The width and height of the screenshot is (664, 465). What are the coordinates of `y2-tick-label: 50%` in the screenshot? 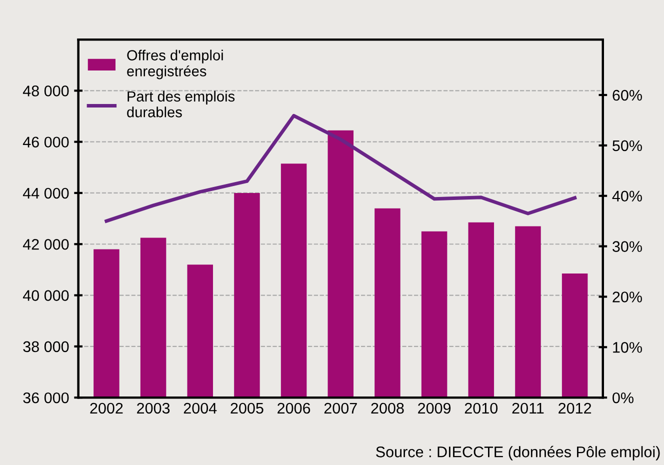 It's located at (627, 146).